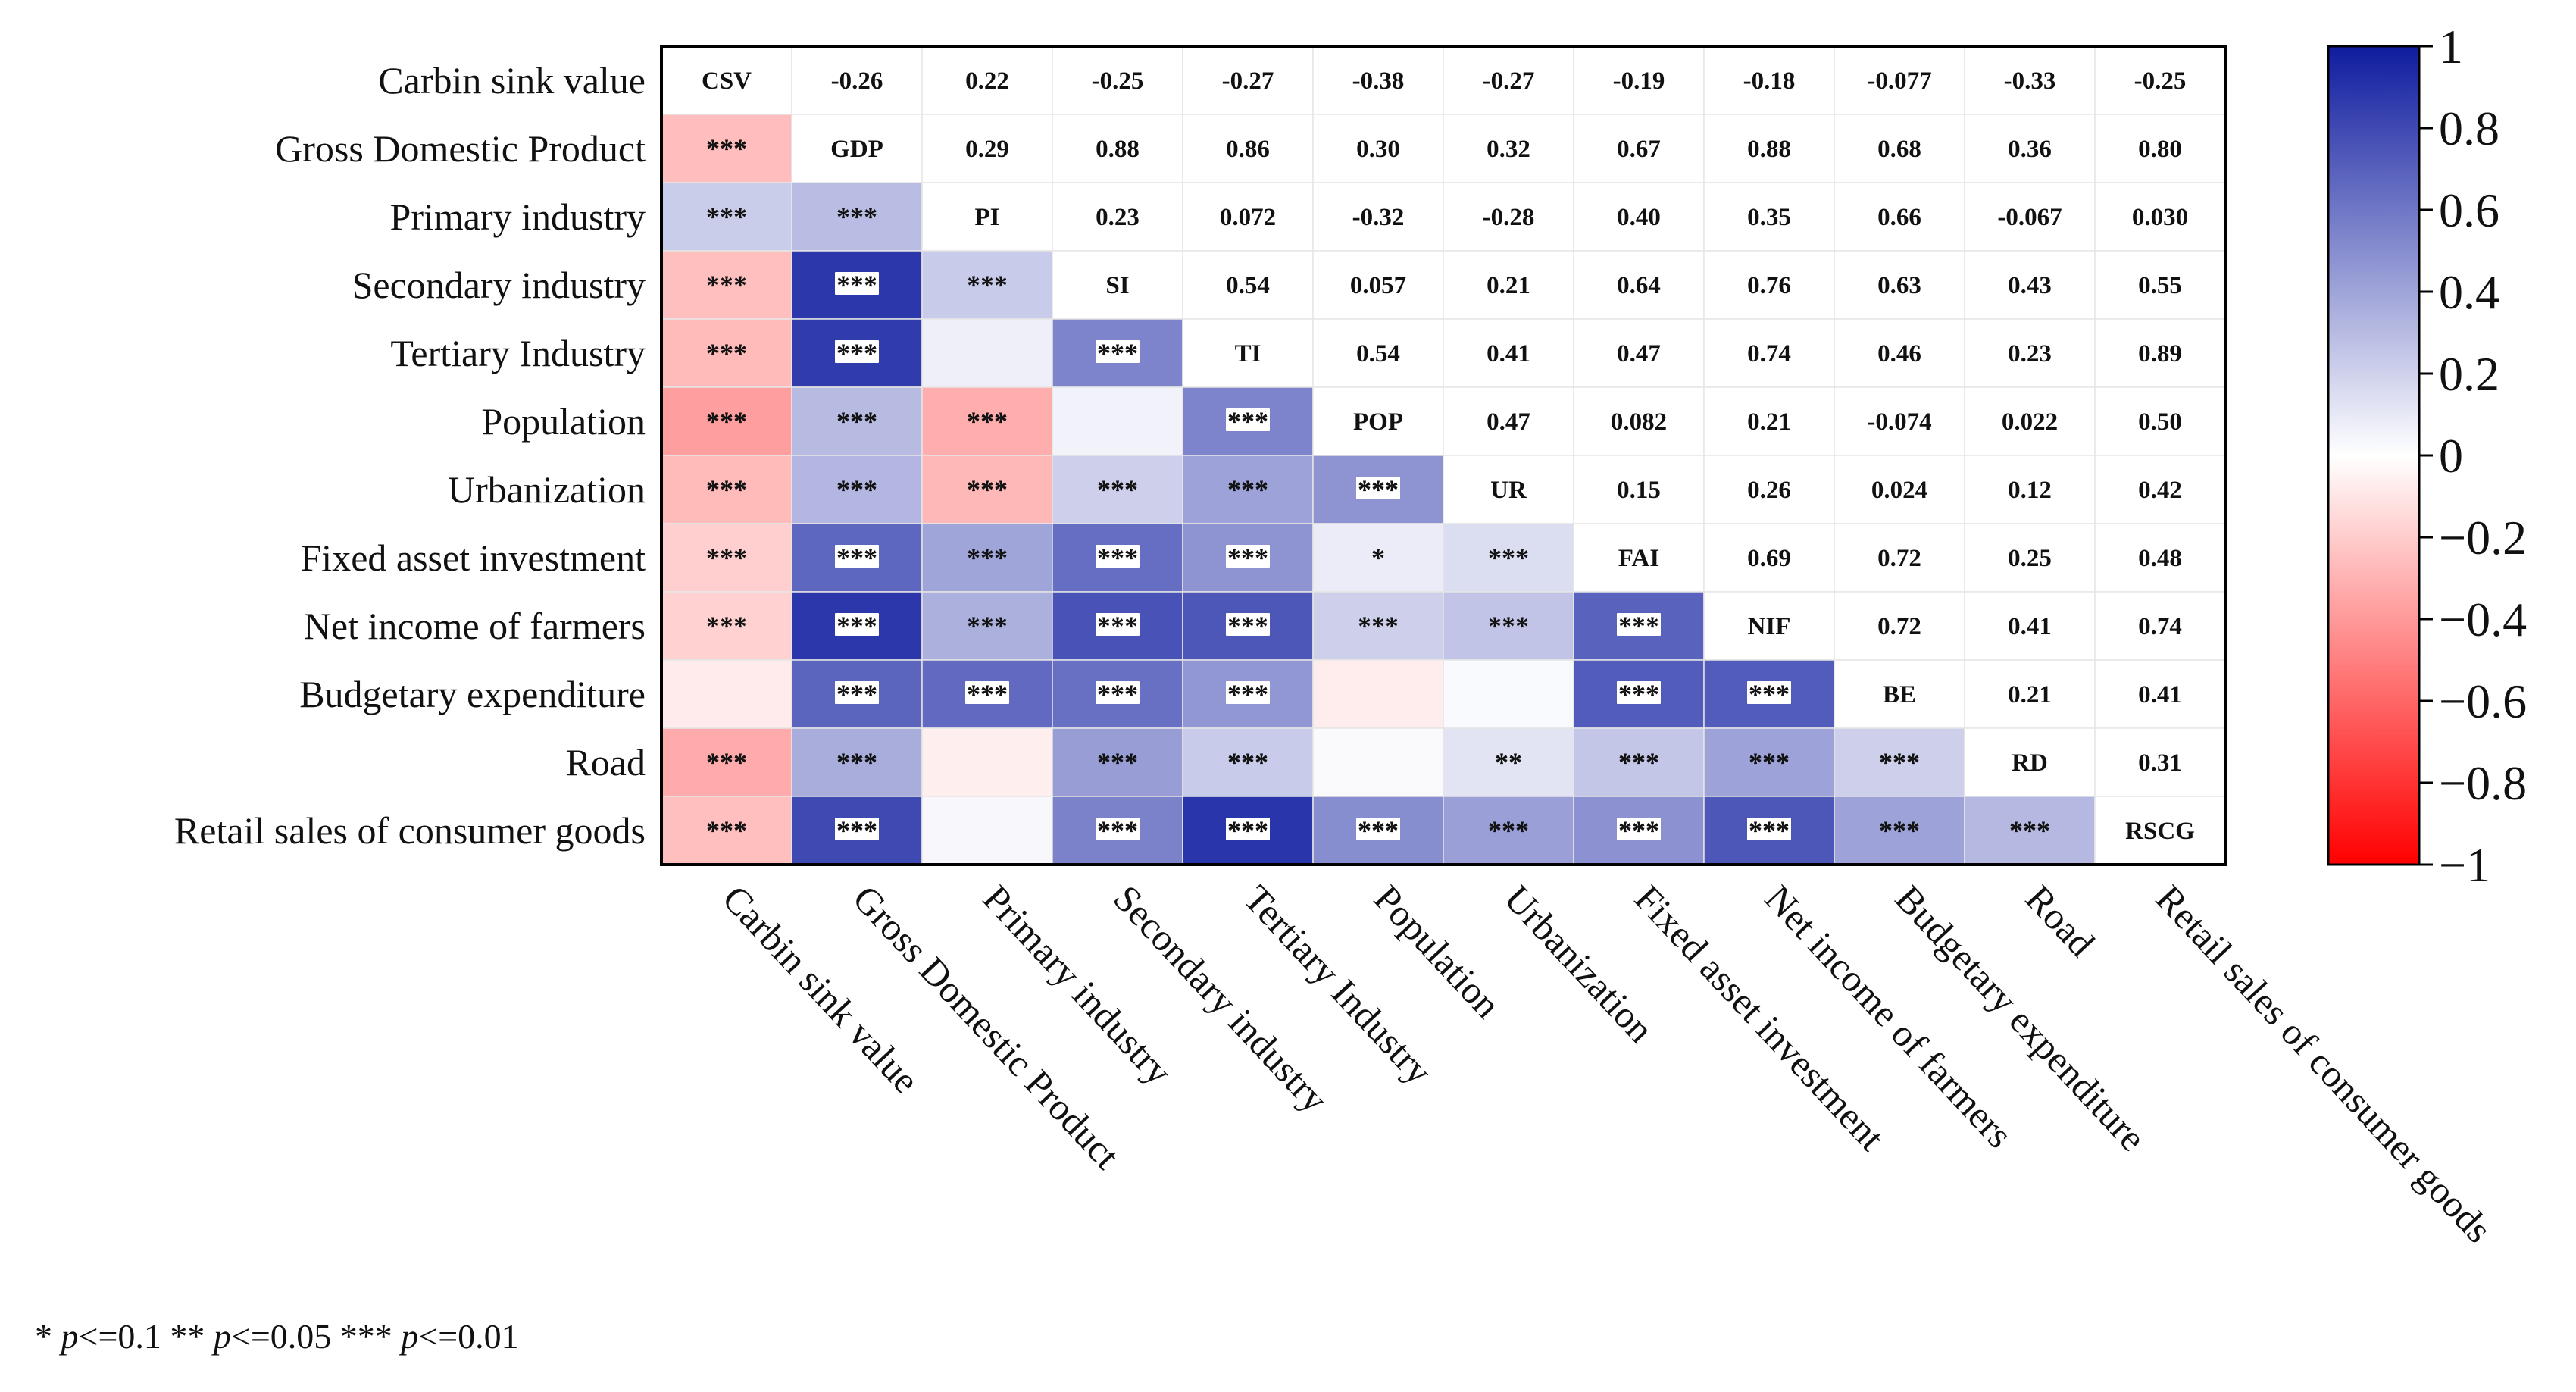 The height and width of the screenshot is (1392, 2576). Describe the element at coordinates (1378, 217) in the screenshot. I see `correlation-value: -0.32` at that location.